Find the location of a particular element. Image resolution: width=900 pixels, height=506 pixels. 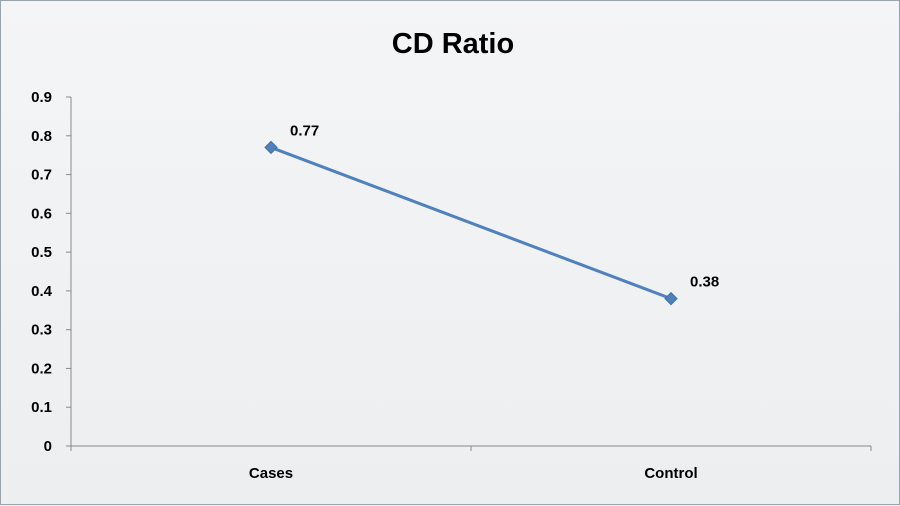

y-tick-label: 0 is located at coordinates (48, 446).